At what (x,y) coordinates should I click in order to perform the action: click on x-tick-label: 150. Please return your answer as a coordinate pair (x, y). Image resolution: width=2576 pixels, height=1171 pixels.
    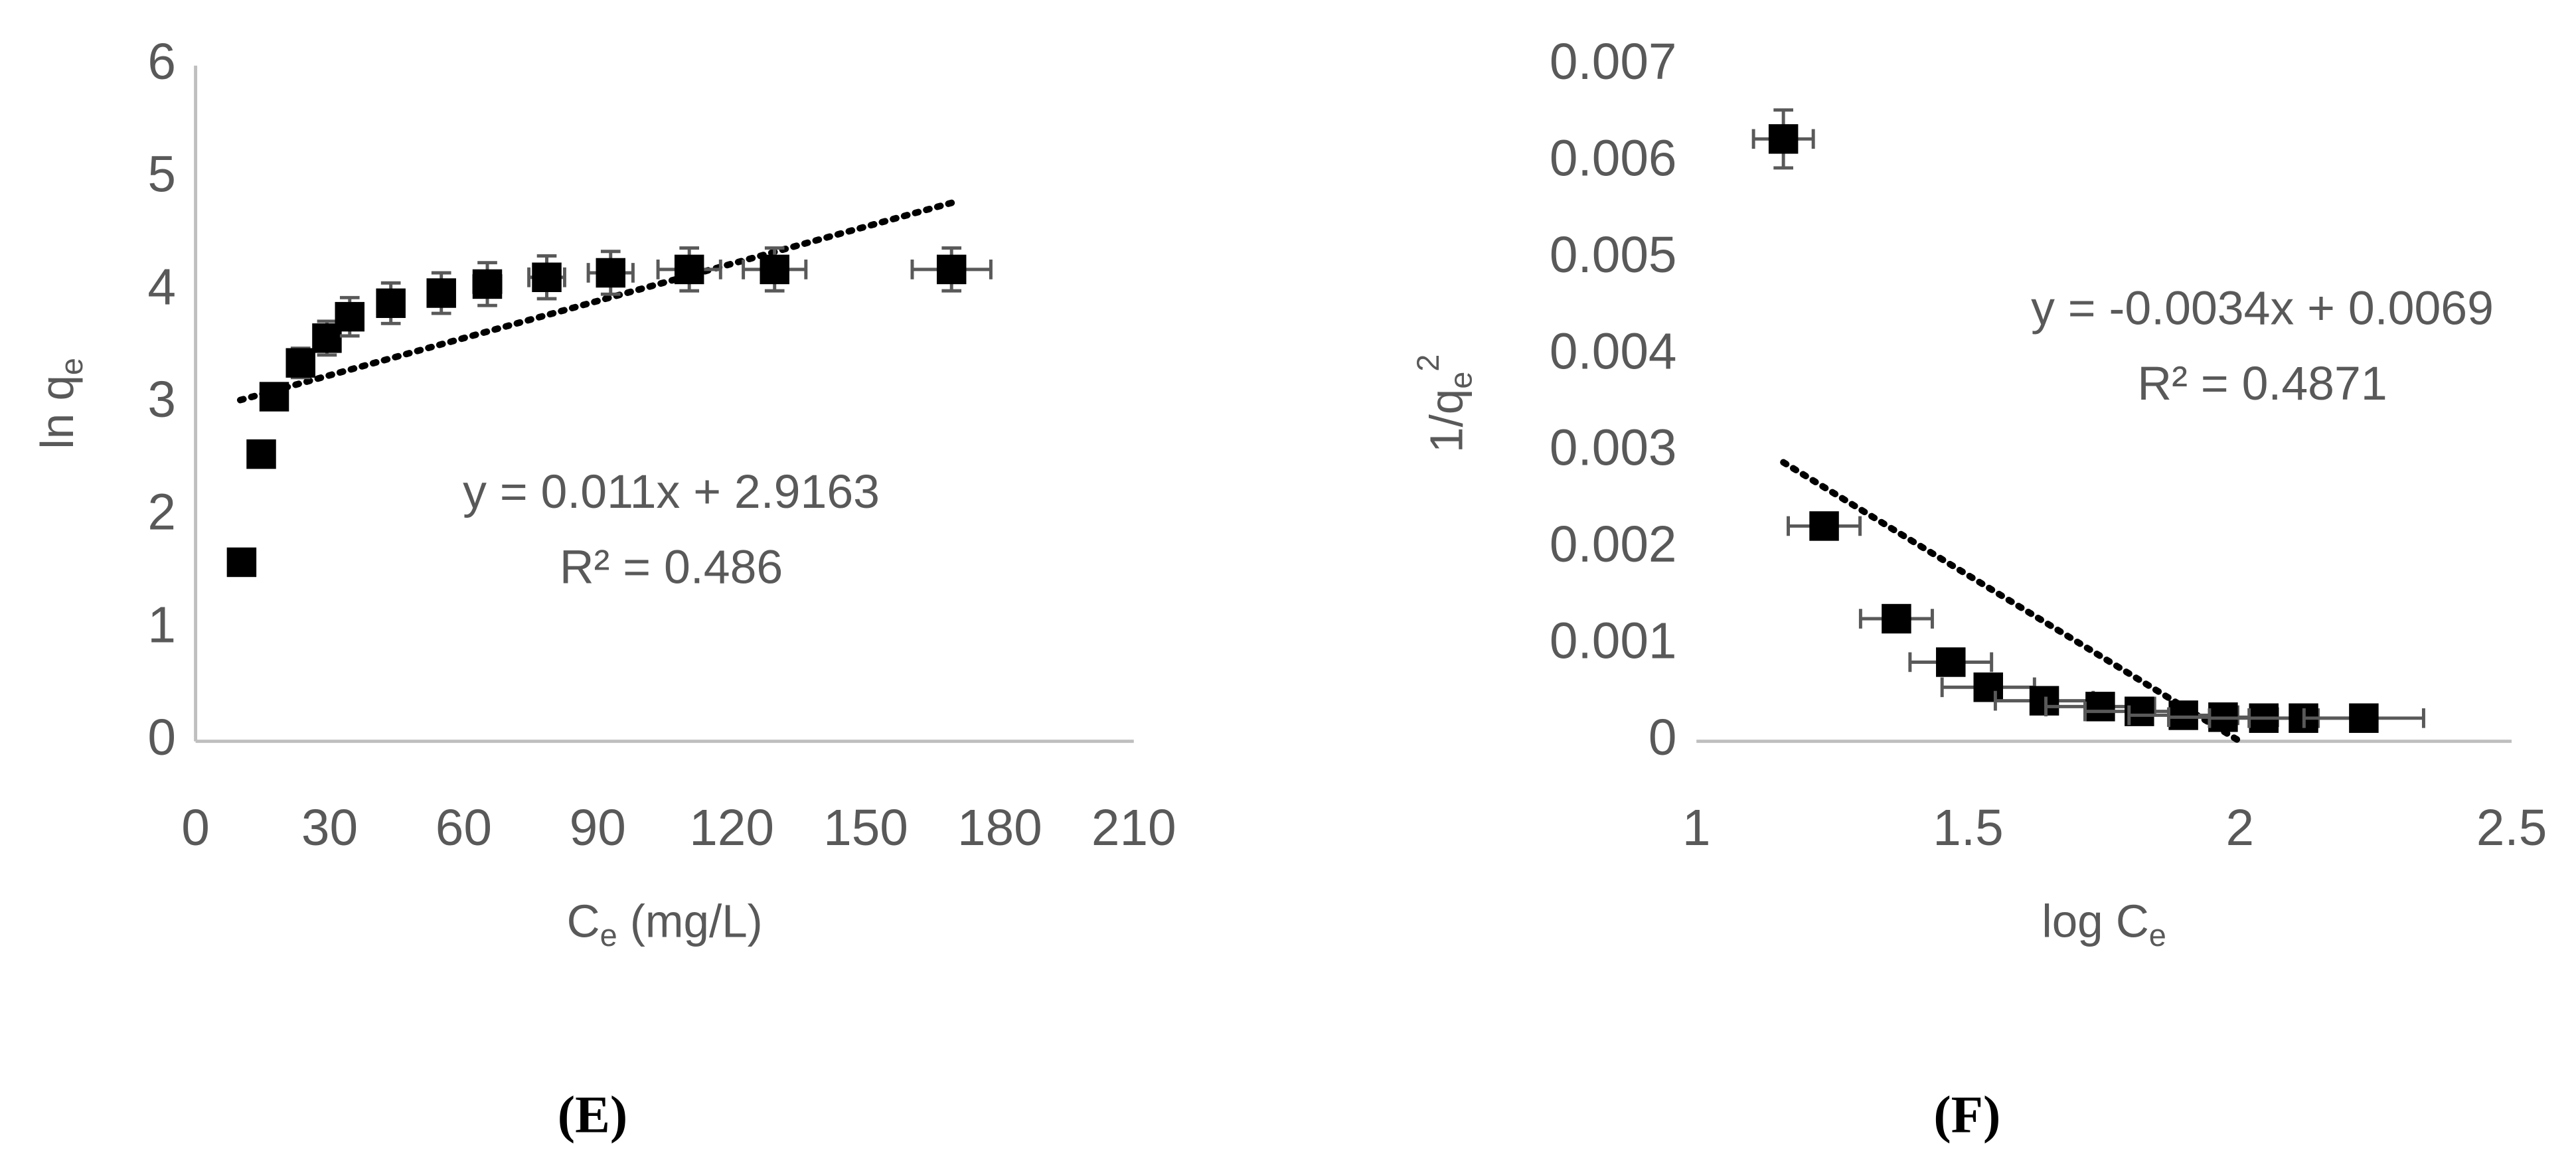
    Looking at the image, I should click on (865, 828).